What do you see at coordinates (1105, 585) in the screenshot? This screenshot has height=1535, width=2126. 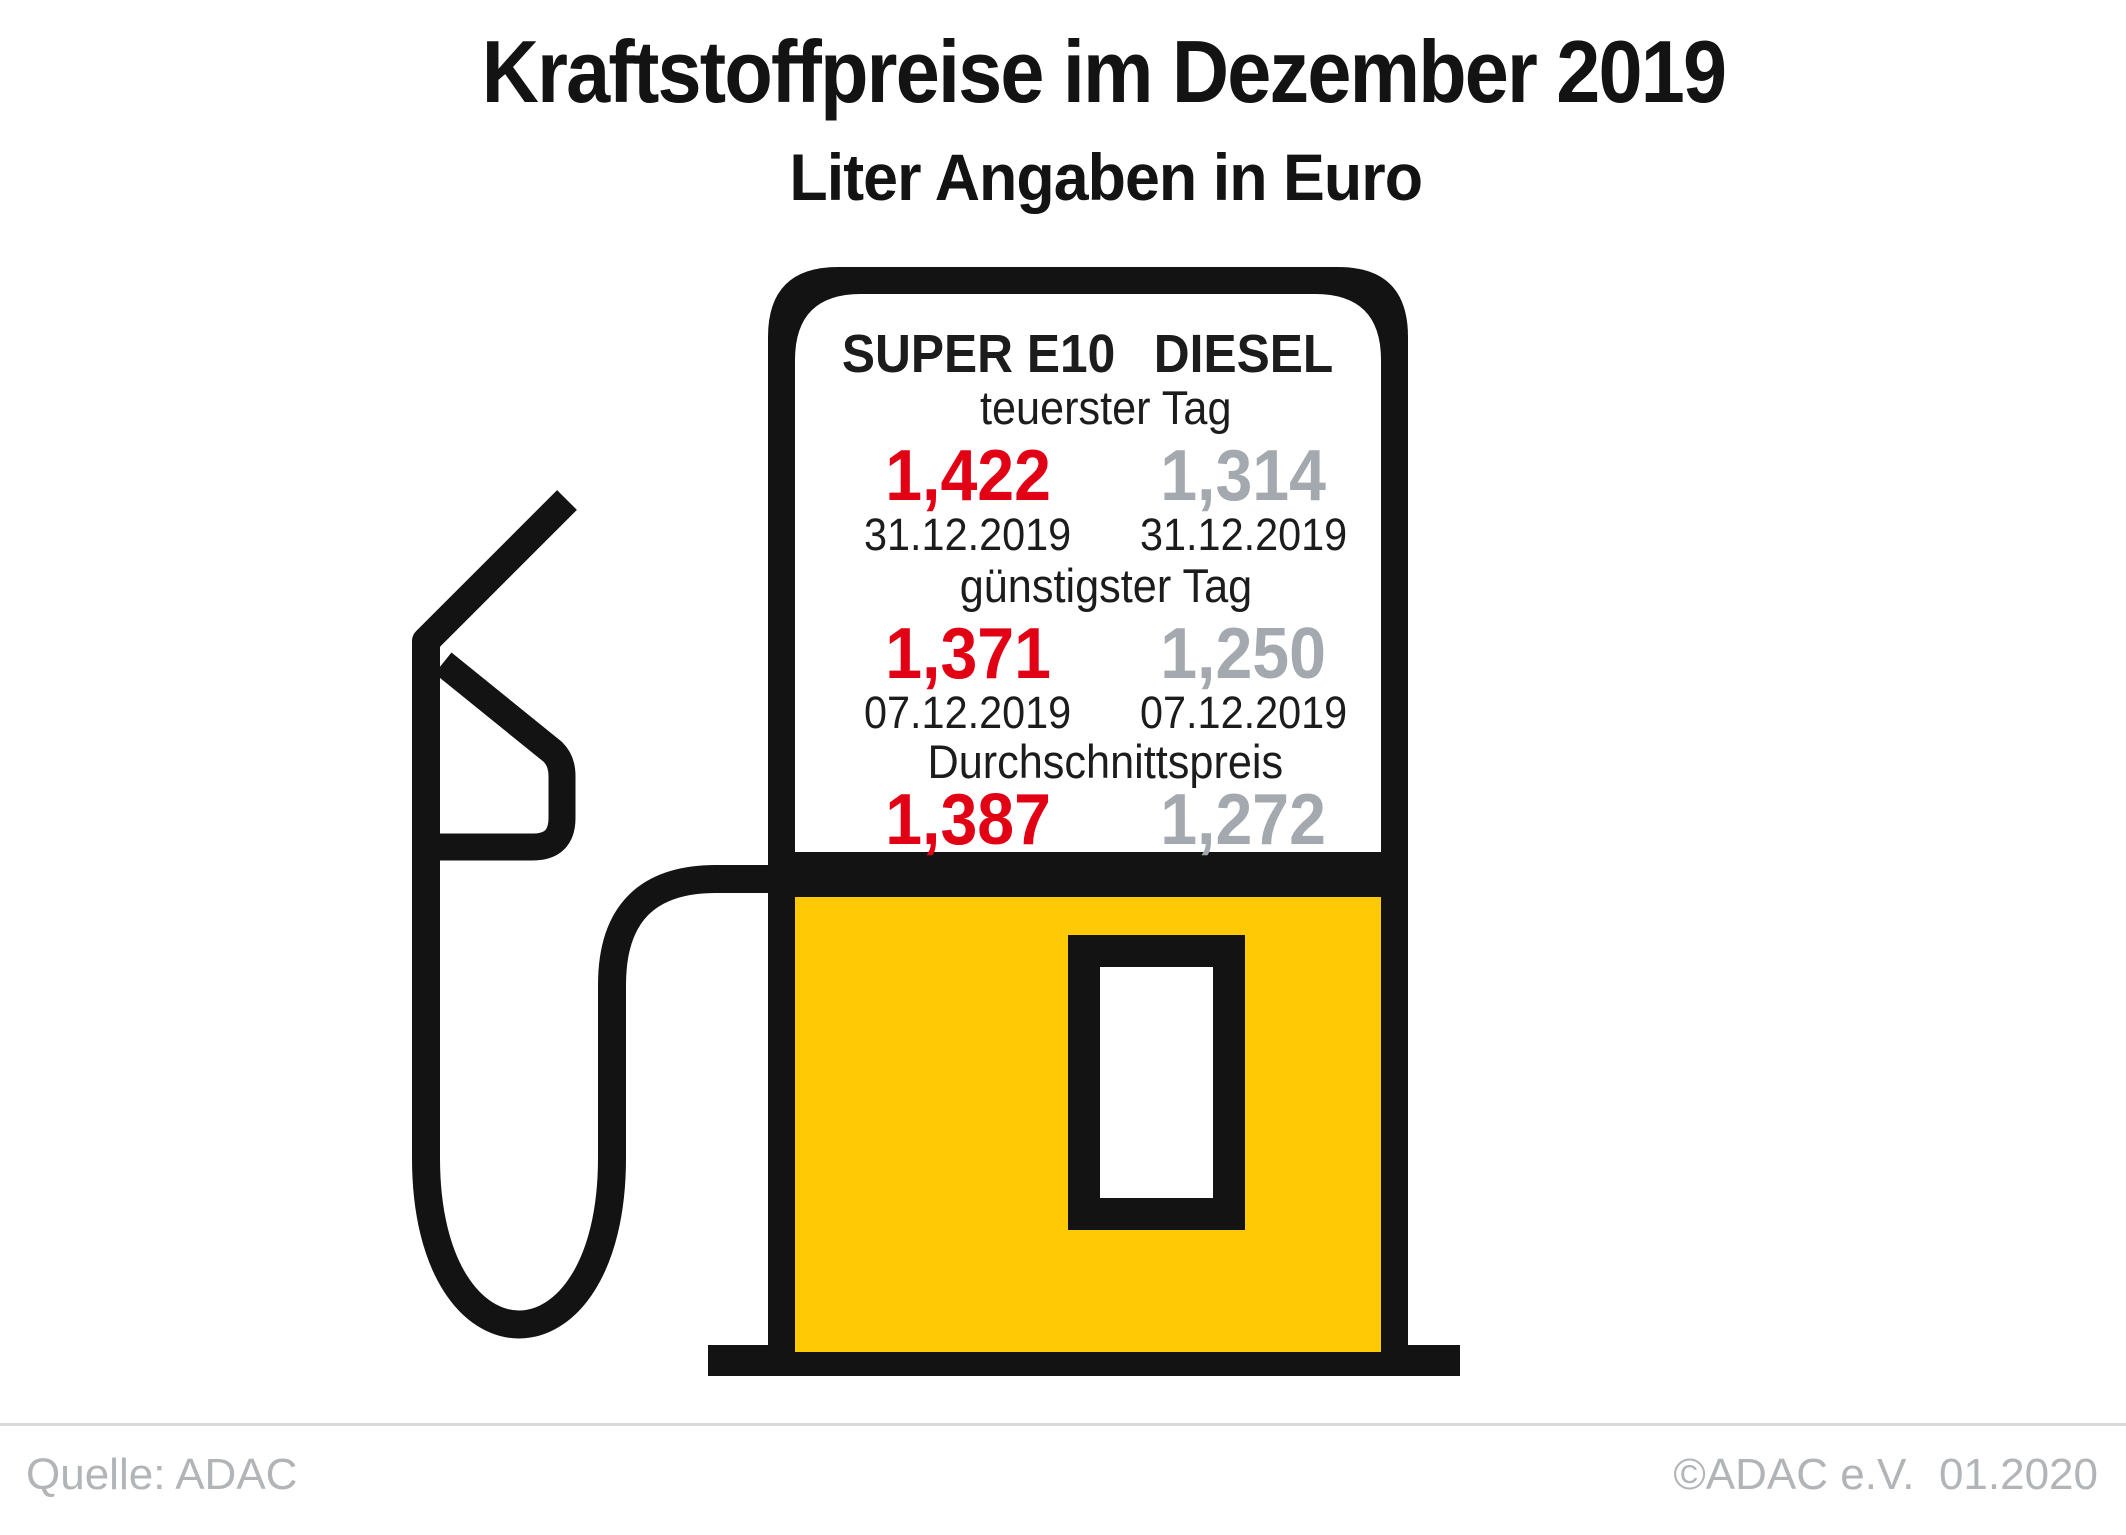 I see `section-label-cheapest-day: günstigster Tag` at bounding box center [1105, 585].